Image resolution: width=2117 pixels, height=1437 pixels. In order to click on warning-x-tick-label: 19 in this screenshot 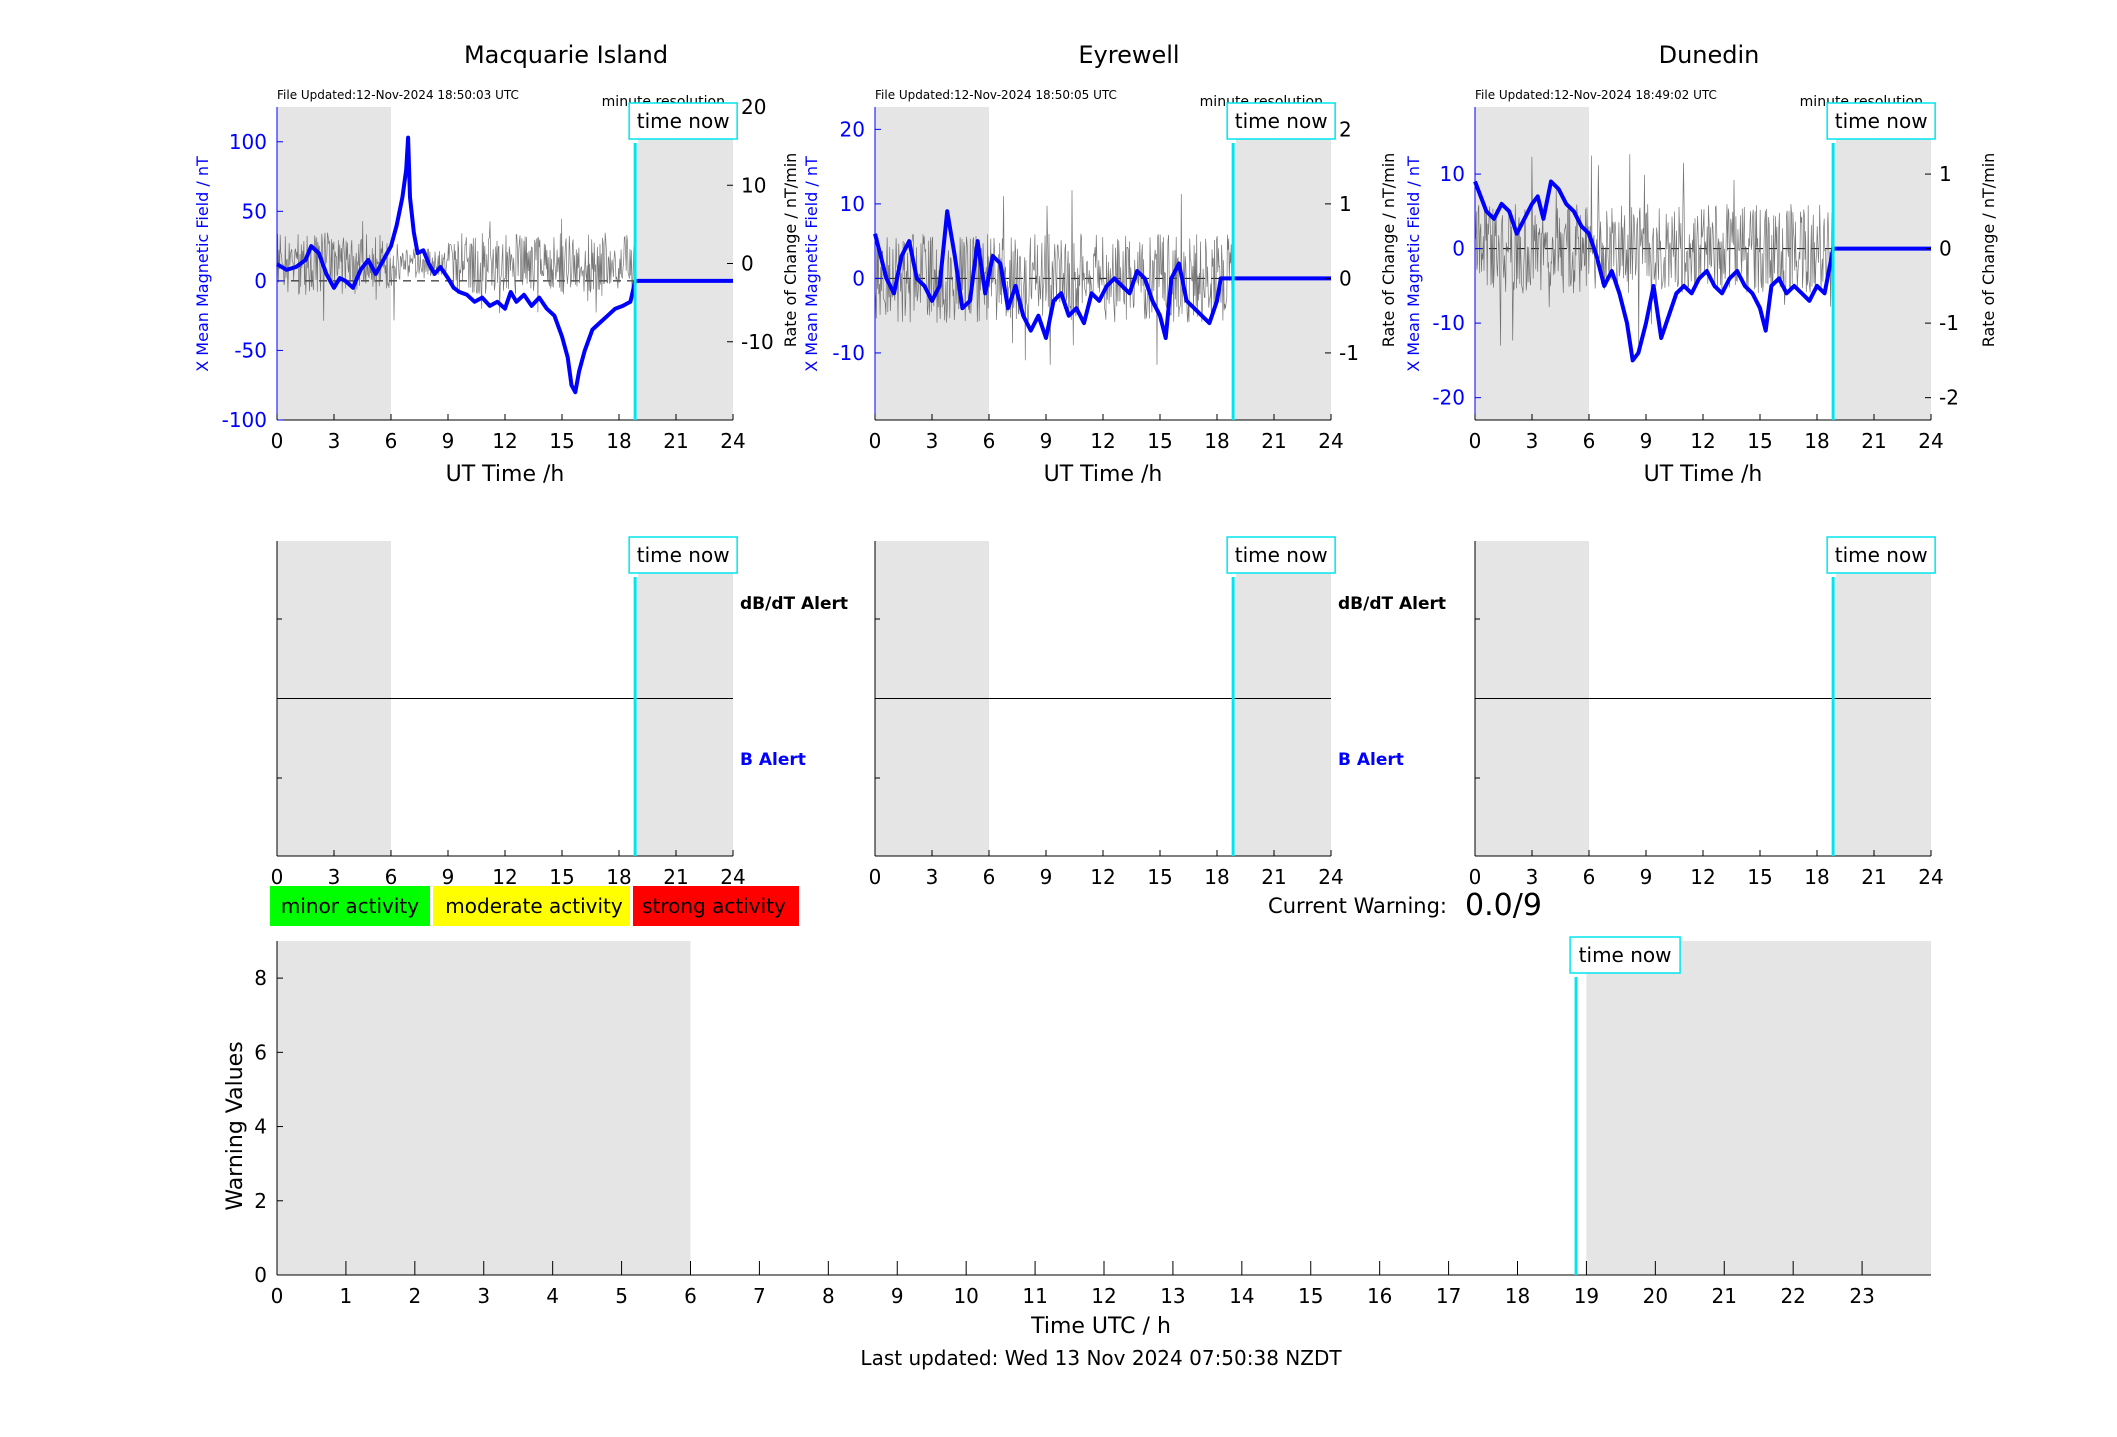, I will do `click(1586, 1296)`.